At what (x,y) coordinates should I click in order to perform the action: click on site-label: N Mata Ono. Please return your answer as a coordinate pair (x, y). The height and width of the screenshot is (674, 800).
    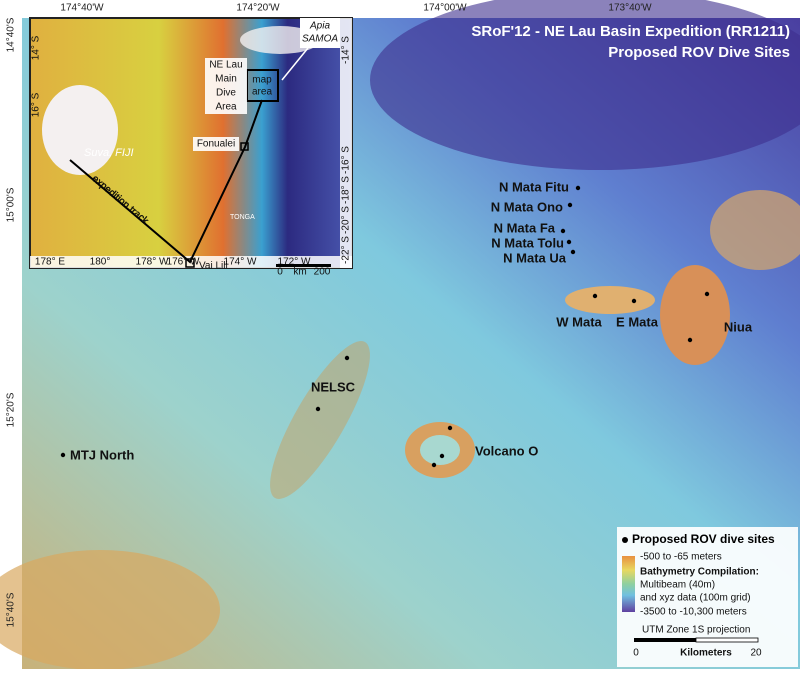
    Looking at the image, I should click on (527, 206).